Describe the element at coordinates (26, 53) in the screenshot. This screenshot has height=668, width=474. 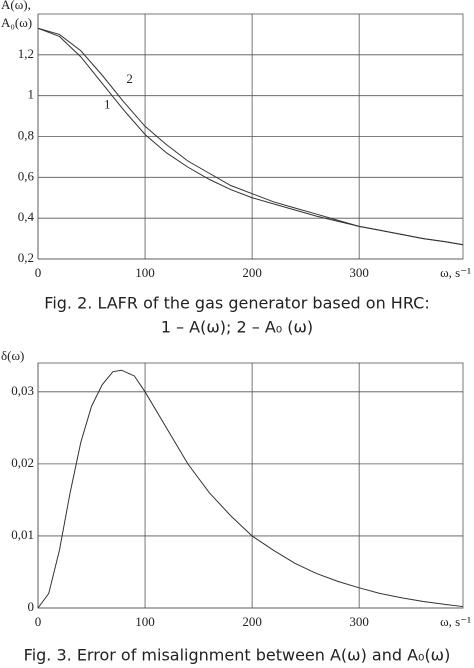
I see `y-tick-label: 1,2` at that location.